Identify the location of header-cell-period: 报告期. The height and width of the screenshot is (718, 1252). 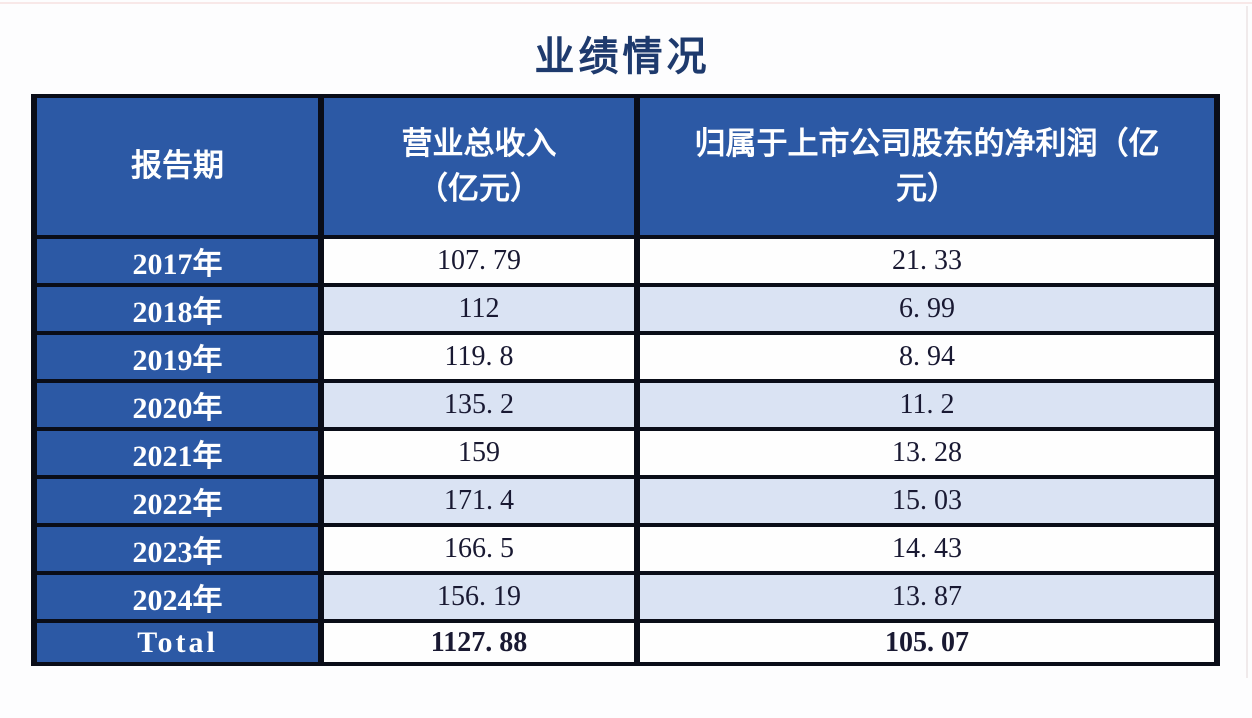
(177, 166).